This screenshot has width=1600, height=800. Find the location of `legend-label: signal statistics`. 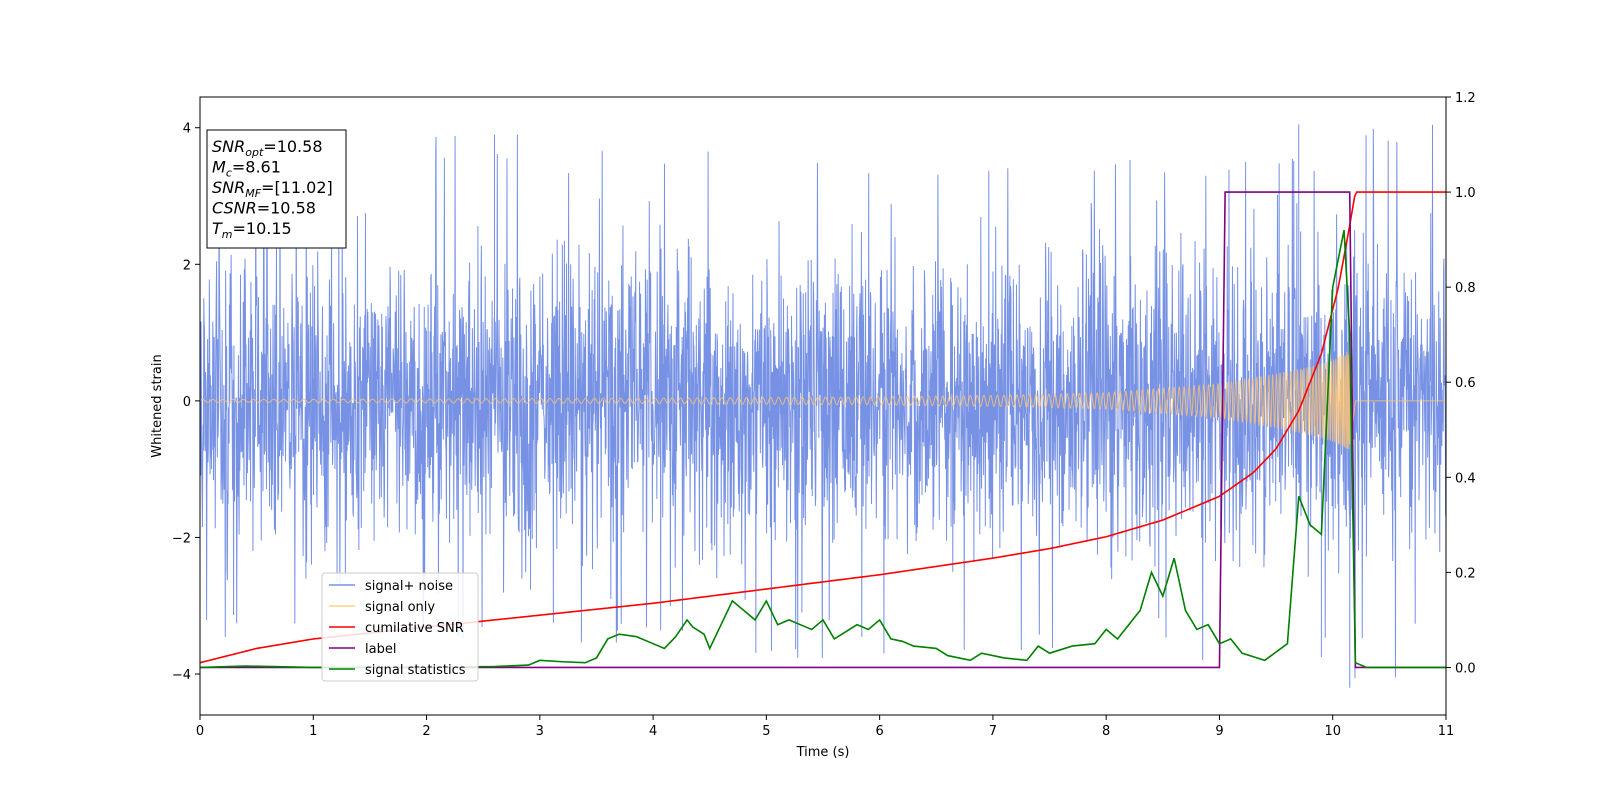

legend-label: signal statistics is located at coordinates (415, 670).